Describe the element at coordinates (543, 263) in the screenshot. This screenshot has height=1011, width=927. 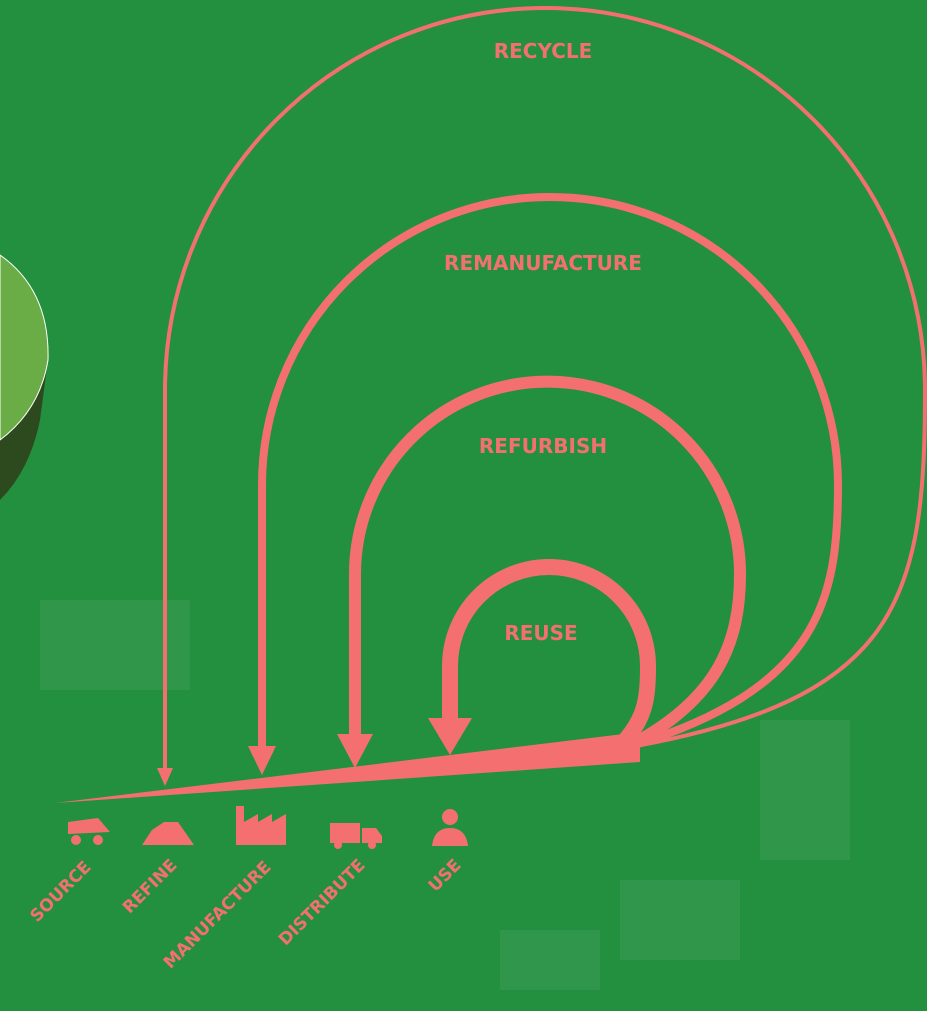
I see `loop-label: REMANUFACTURE` at that location.